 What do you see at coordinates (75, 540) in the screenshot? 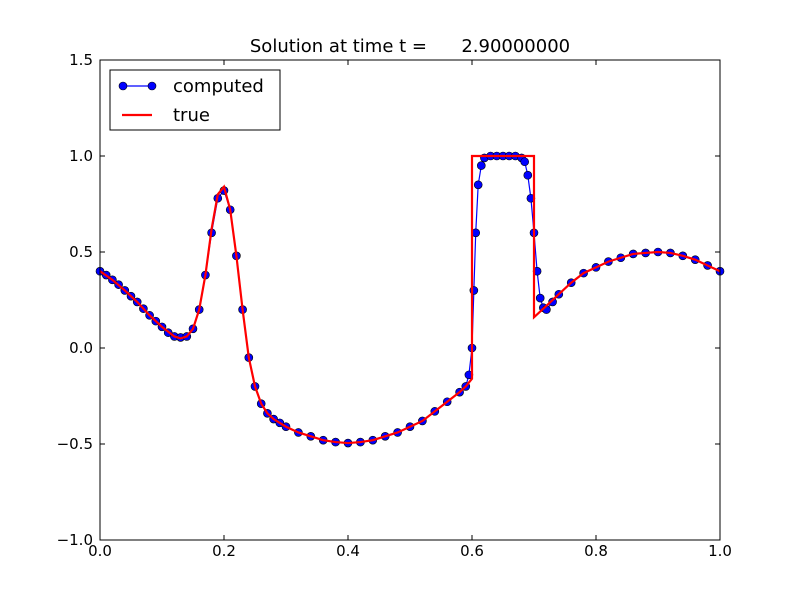
I see `y-tick-label: −1.0` at bounding box center [75, 540].